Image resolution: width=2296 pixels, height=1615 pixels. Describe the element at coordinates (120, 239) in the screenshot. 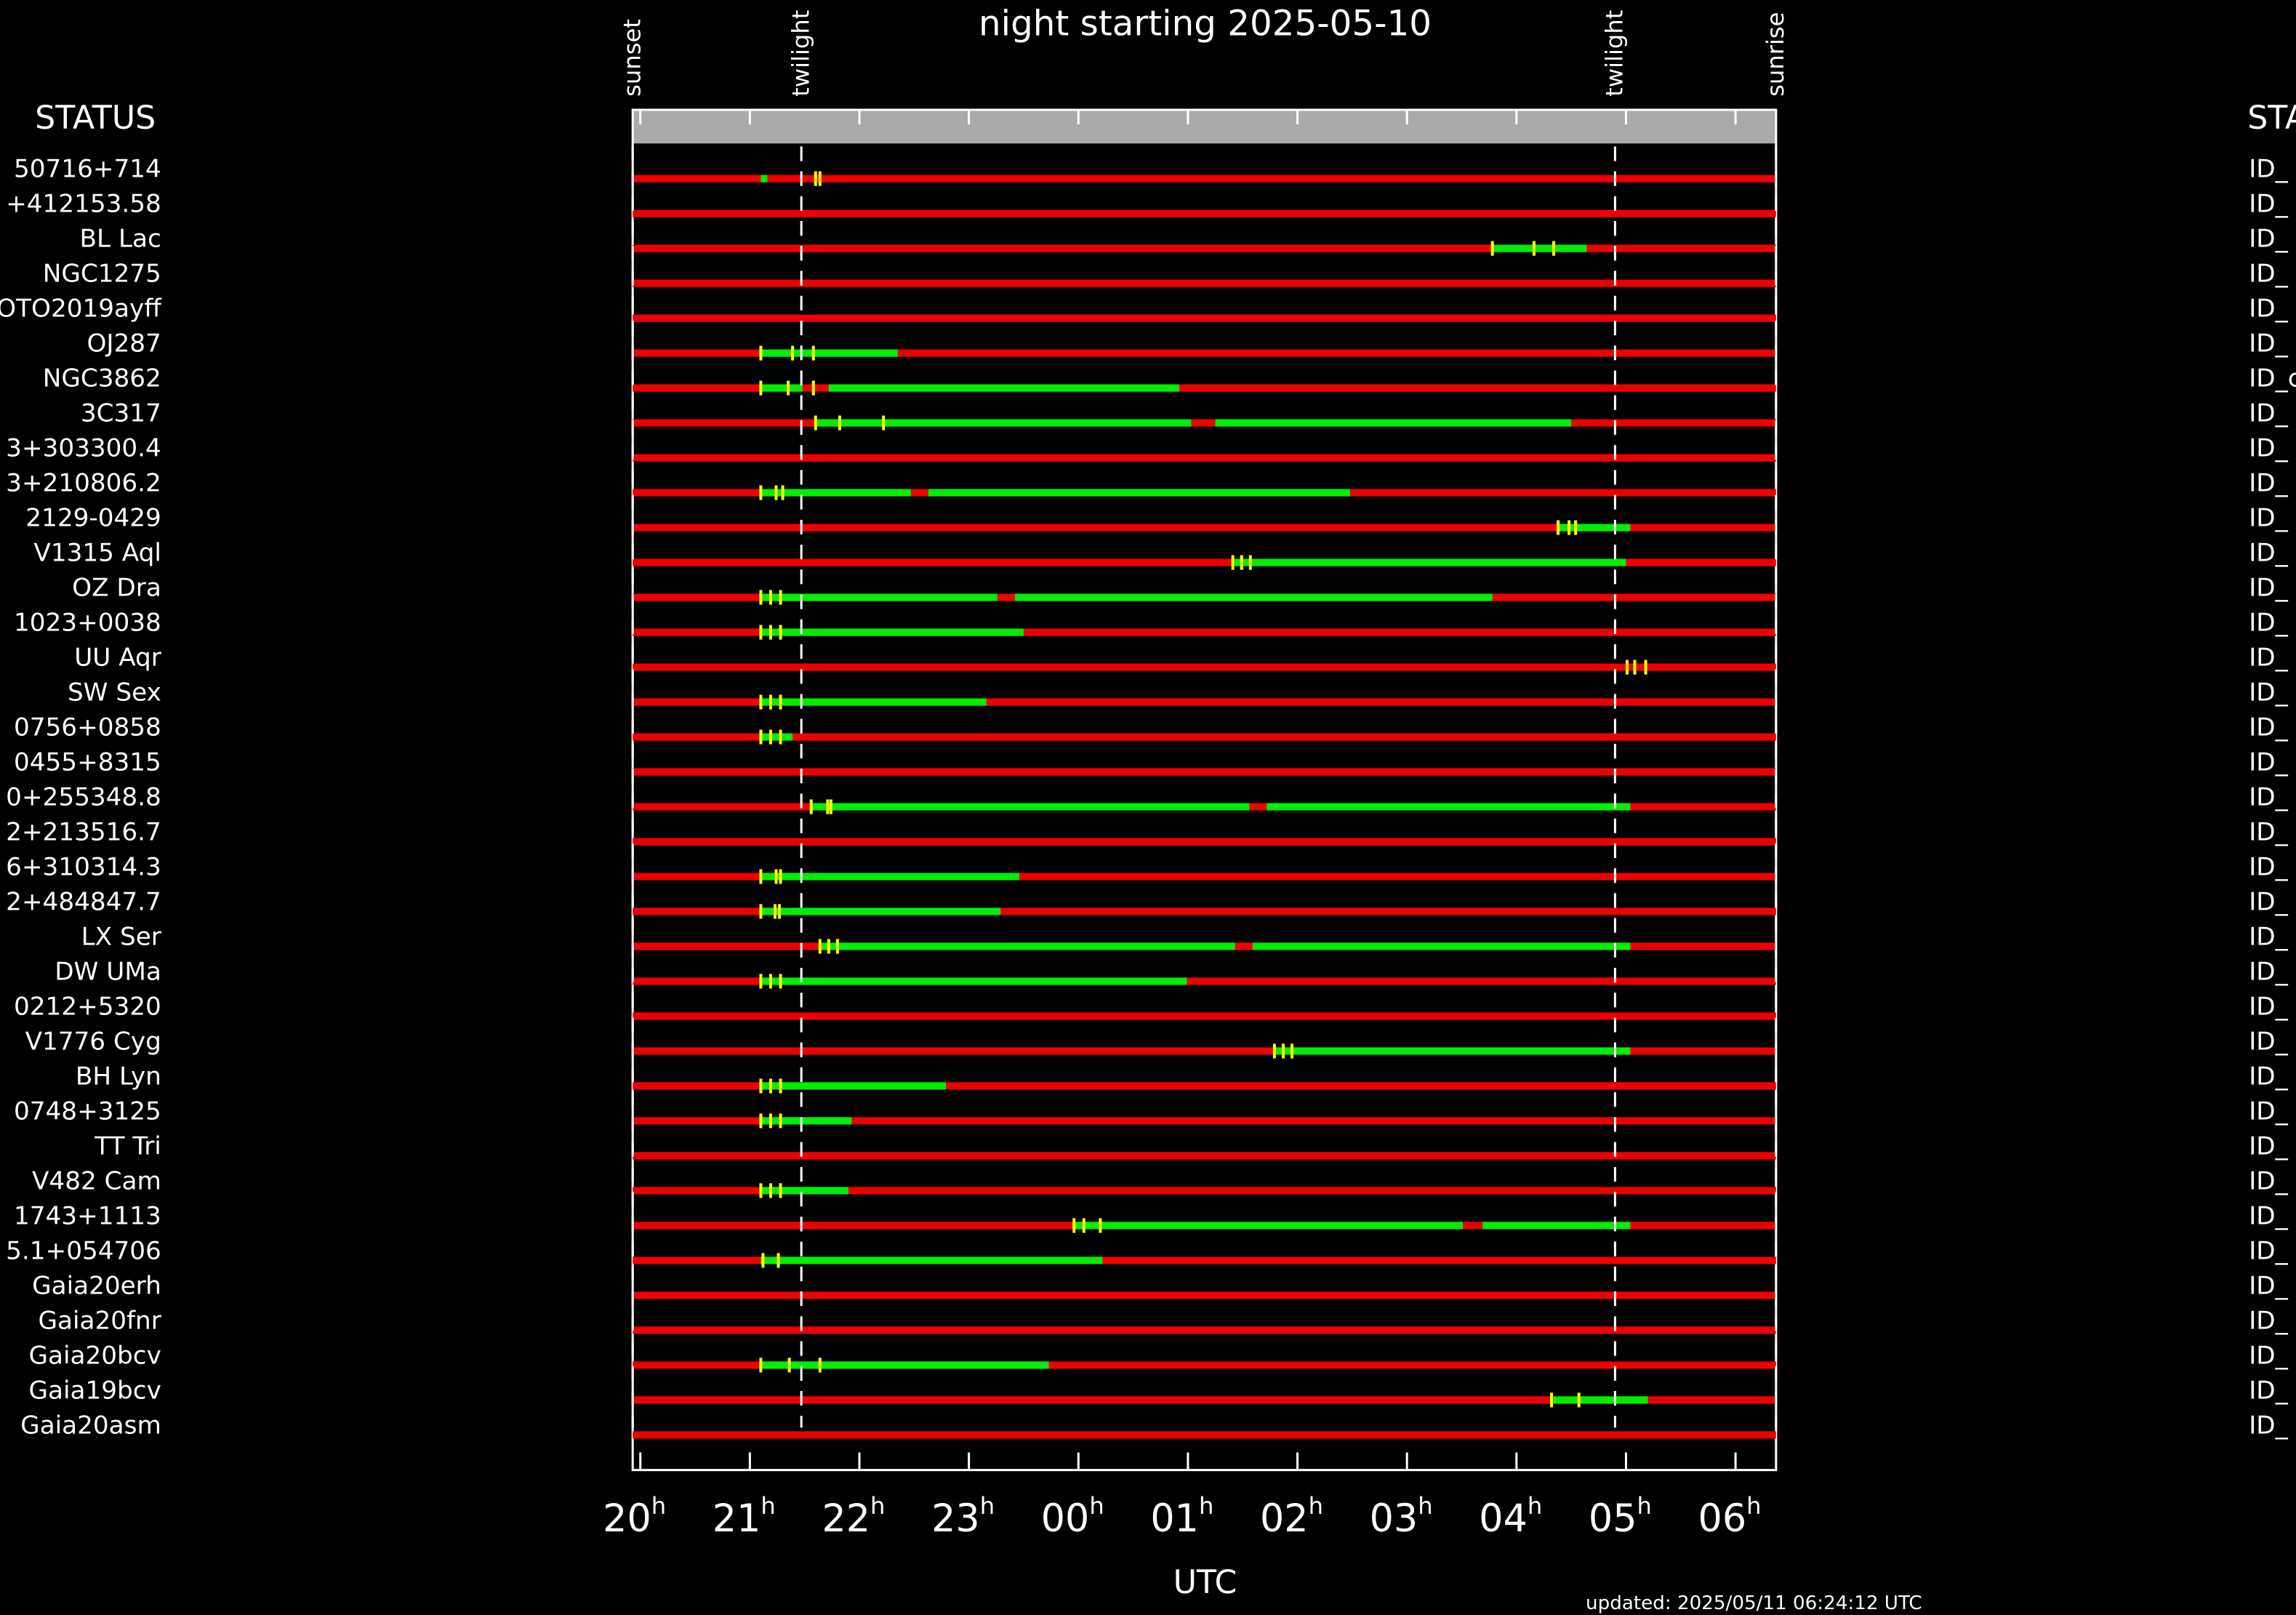

I see `row-name: BL Lac` at that location.